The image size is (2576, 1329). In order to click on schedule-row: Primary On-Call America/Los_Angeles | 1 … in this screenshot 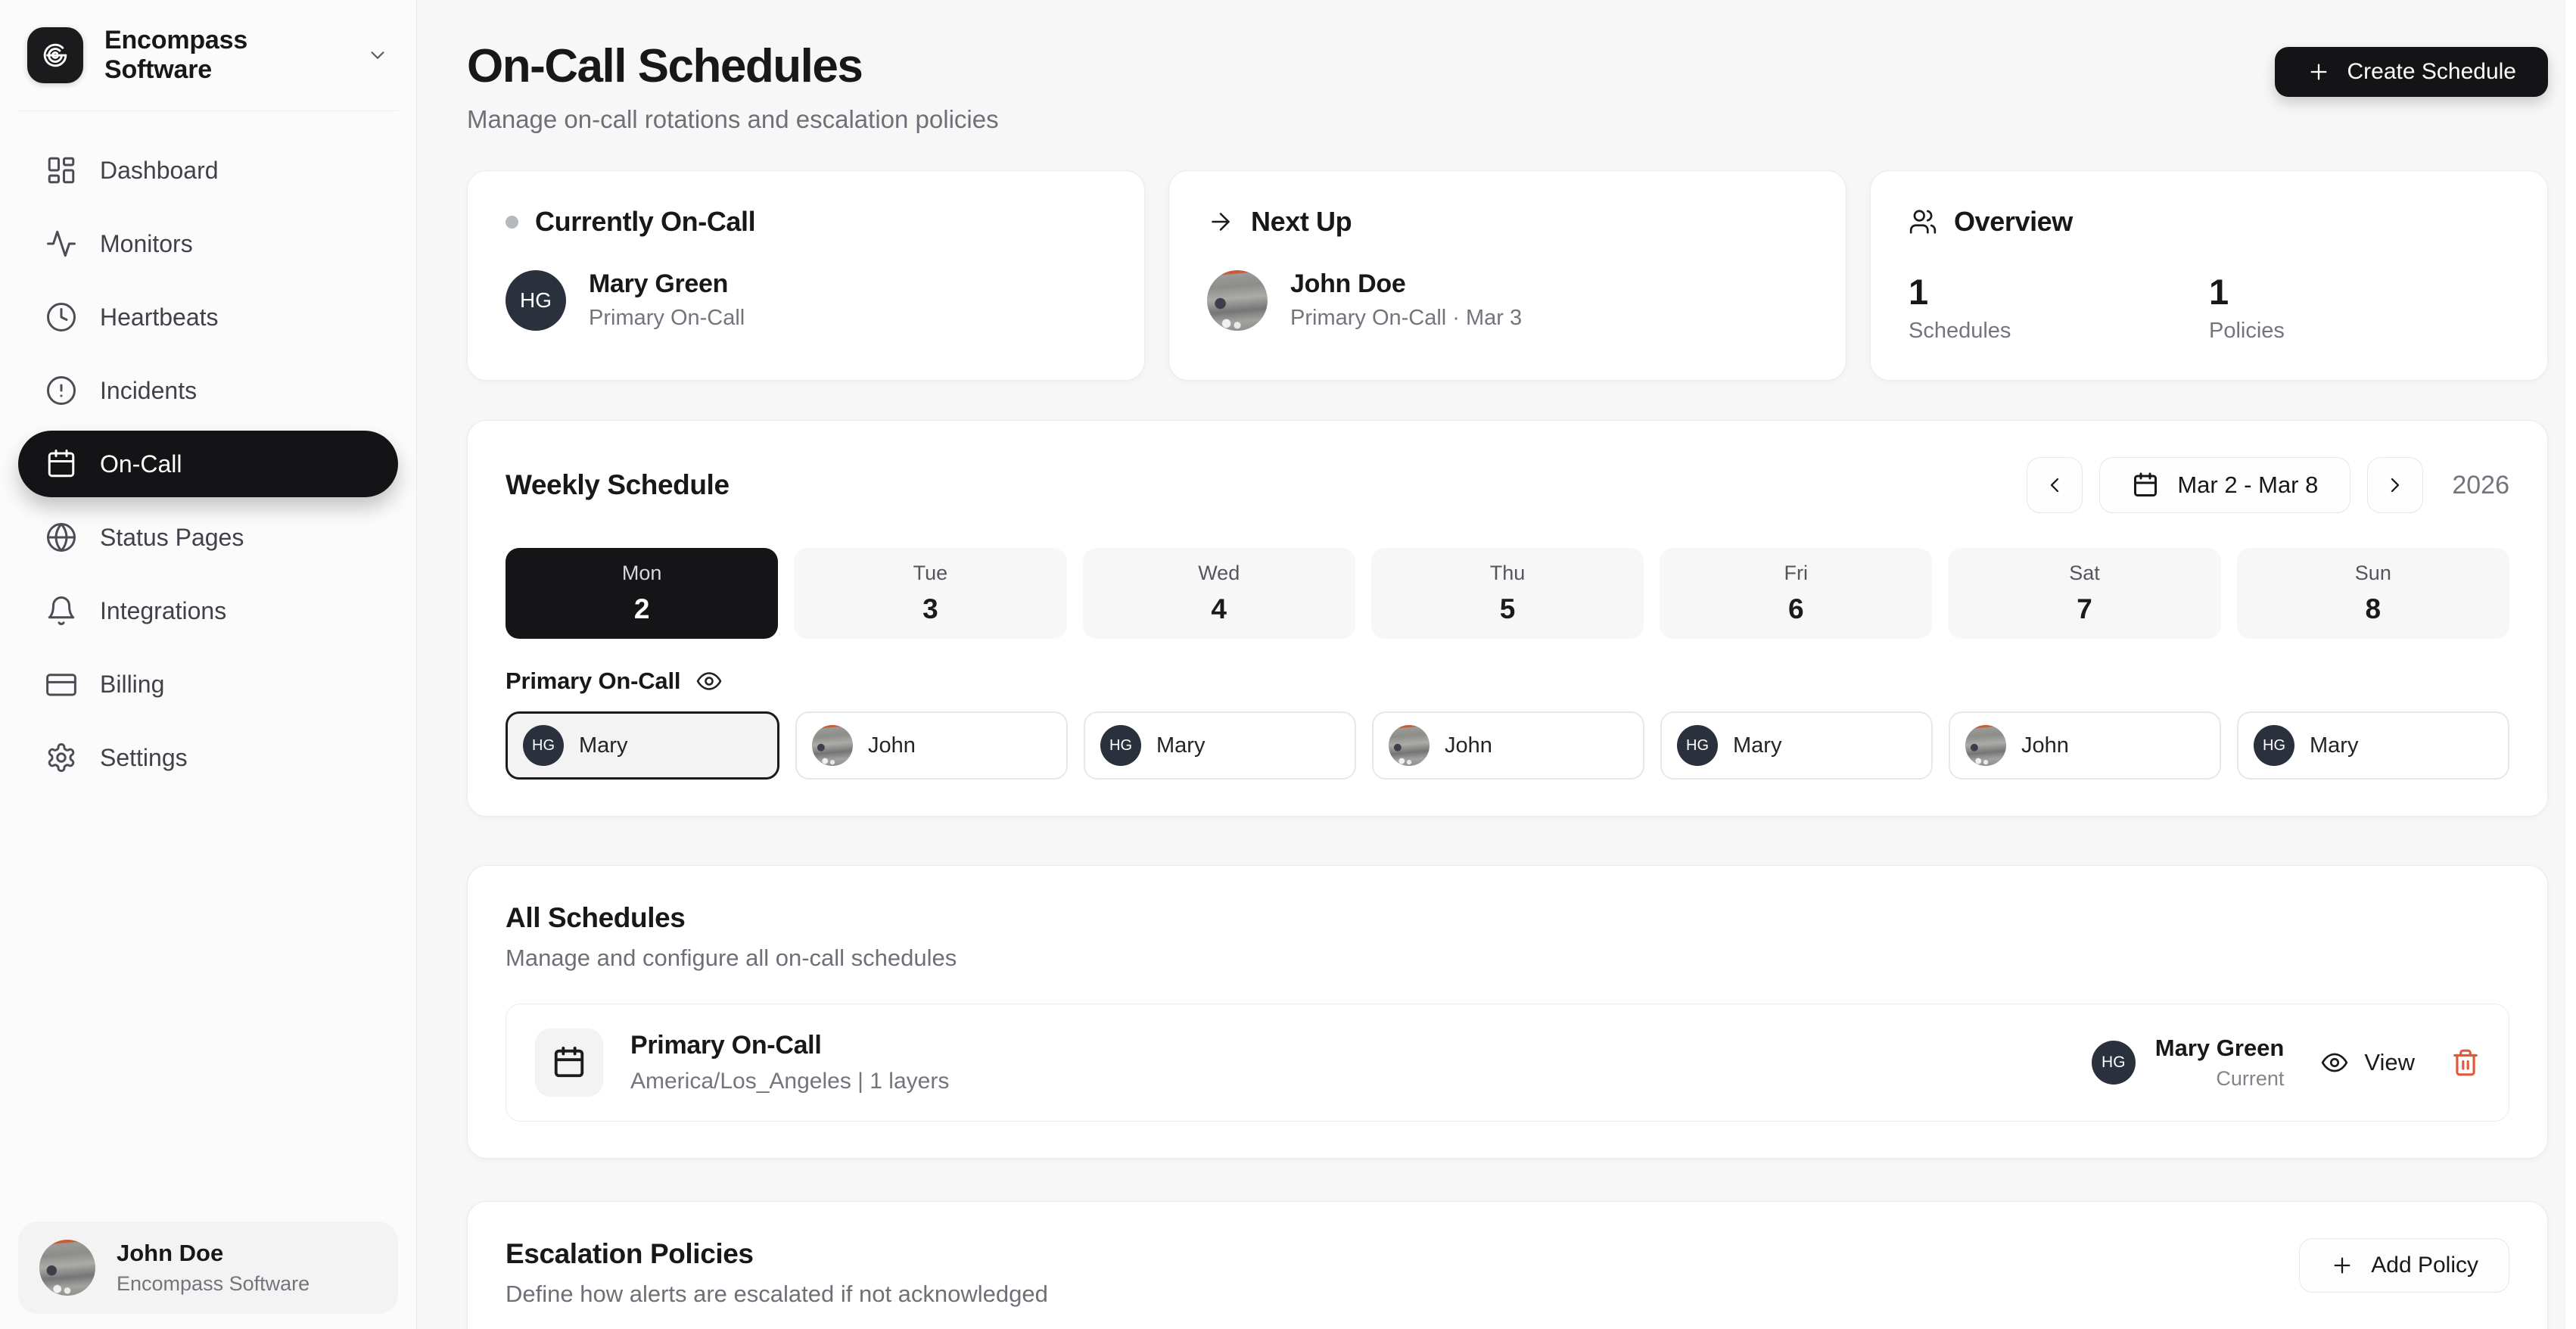, I will do `click(1507, 1063)`.